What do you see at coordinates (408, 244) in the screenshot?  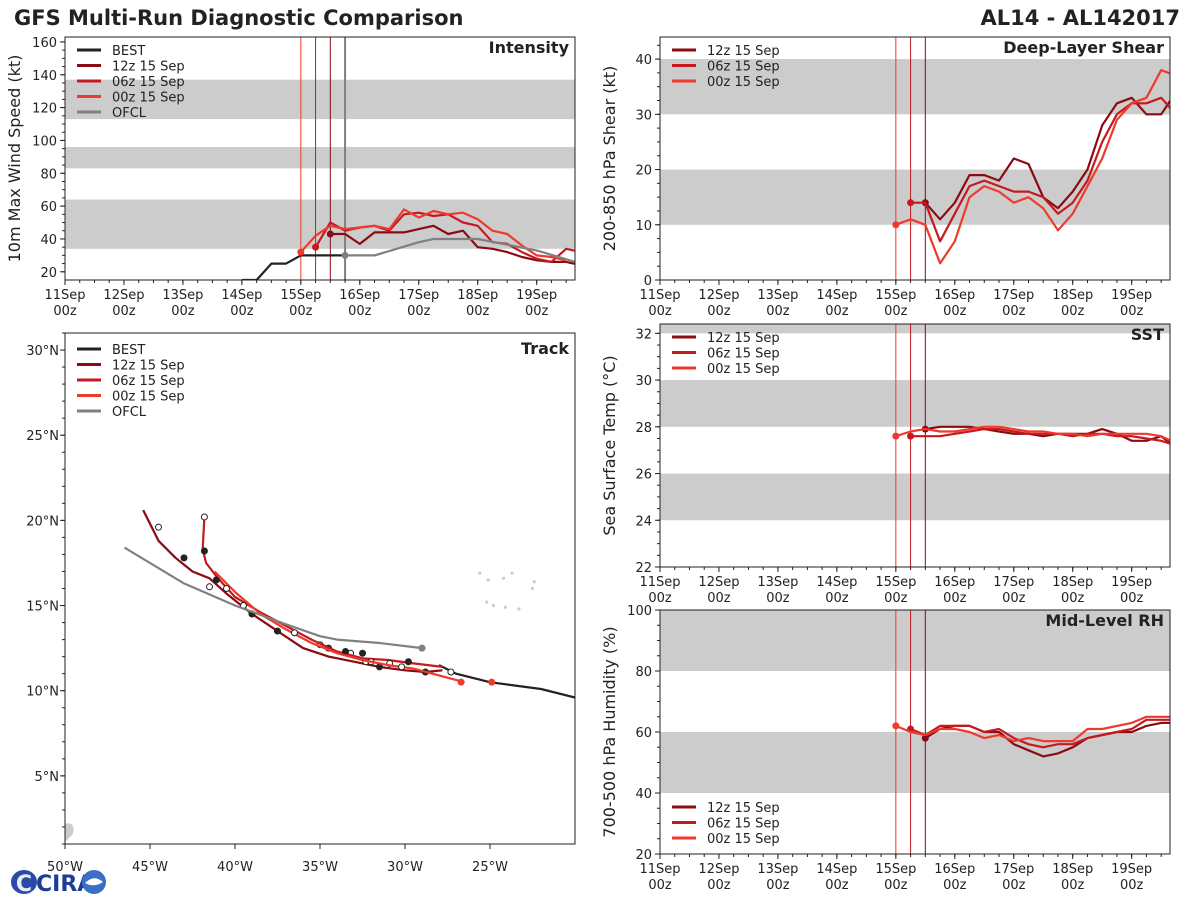 I see `intensity-series-group` at bounding box center [408, 244].